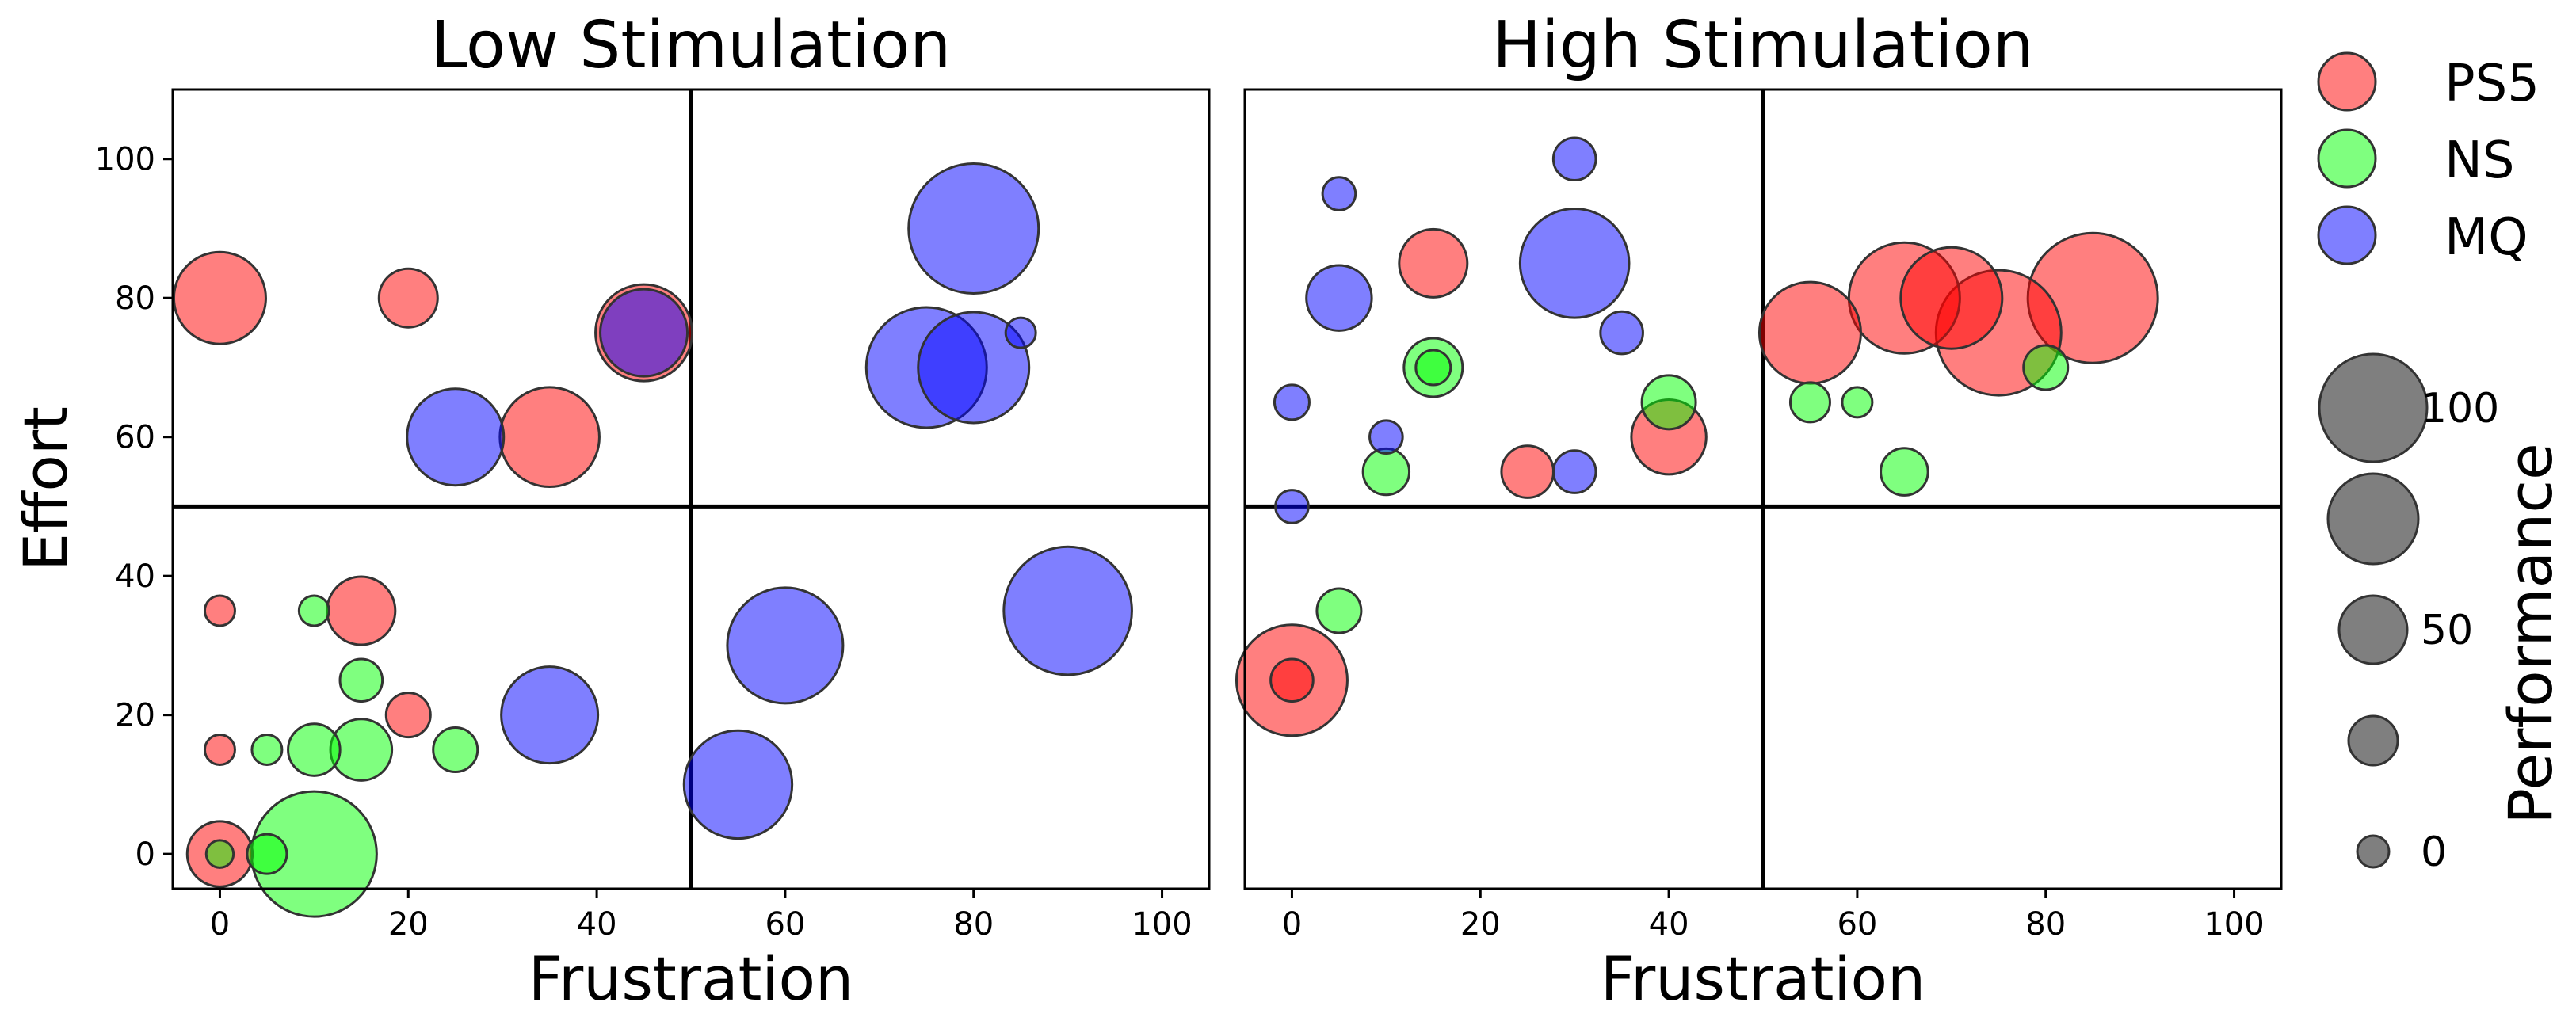 This screenshot has width=2576, height=1025. Describe the element at coordinates (145, 854) in the screenshot. I see `y-tick-label: 0` at that location.